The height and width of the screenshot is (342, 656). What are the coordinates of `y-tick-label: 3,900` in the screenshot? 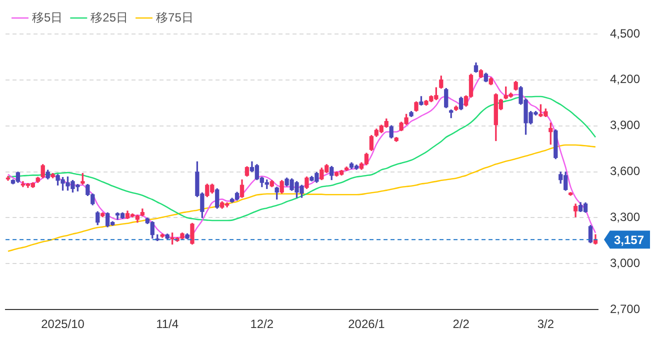 It's located at (625, 125).